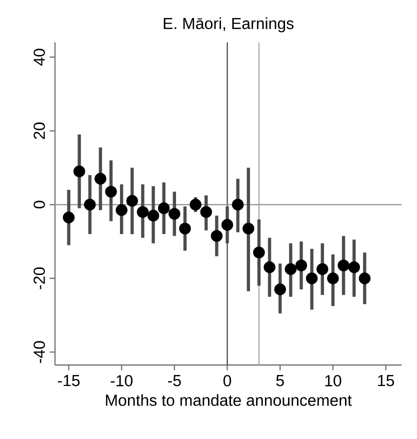 This screenshot has height=439, width=417. I want to click on x-tick-label: 5, so click(280, 380).